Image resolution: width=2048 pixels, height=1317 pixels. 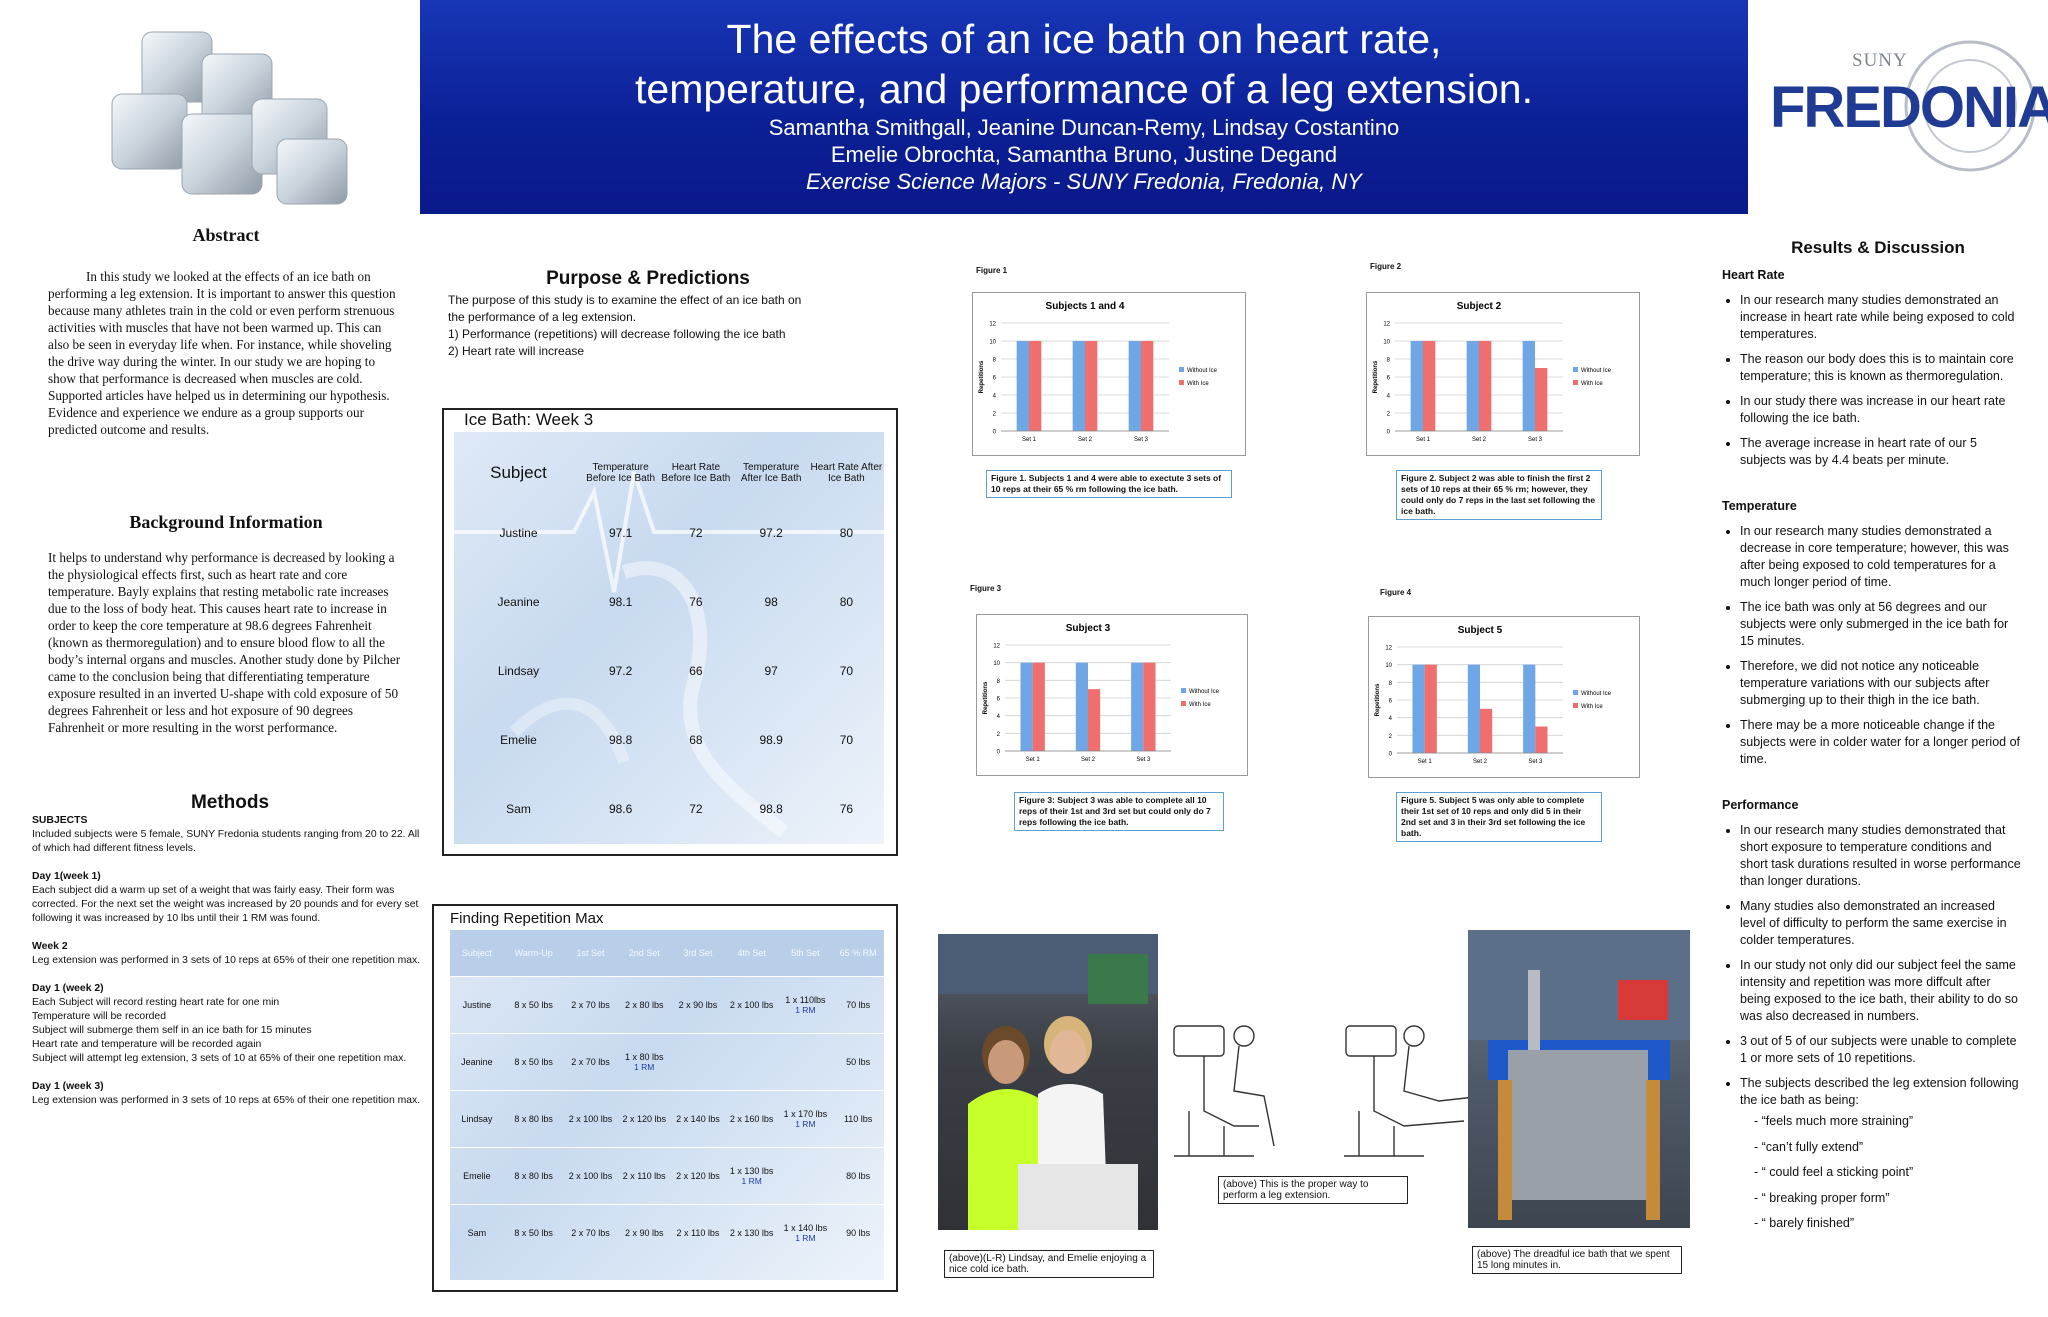 What do you see at coordinates (533, 1005) in the screenshot?
I see `cell: 8 x 50 lbs` at bounding box center [533, 1005].